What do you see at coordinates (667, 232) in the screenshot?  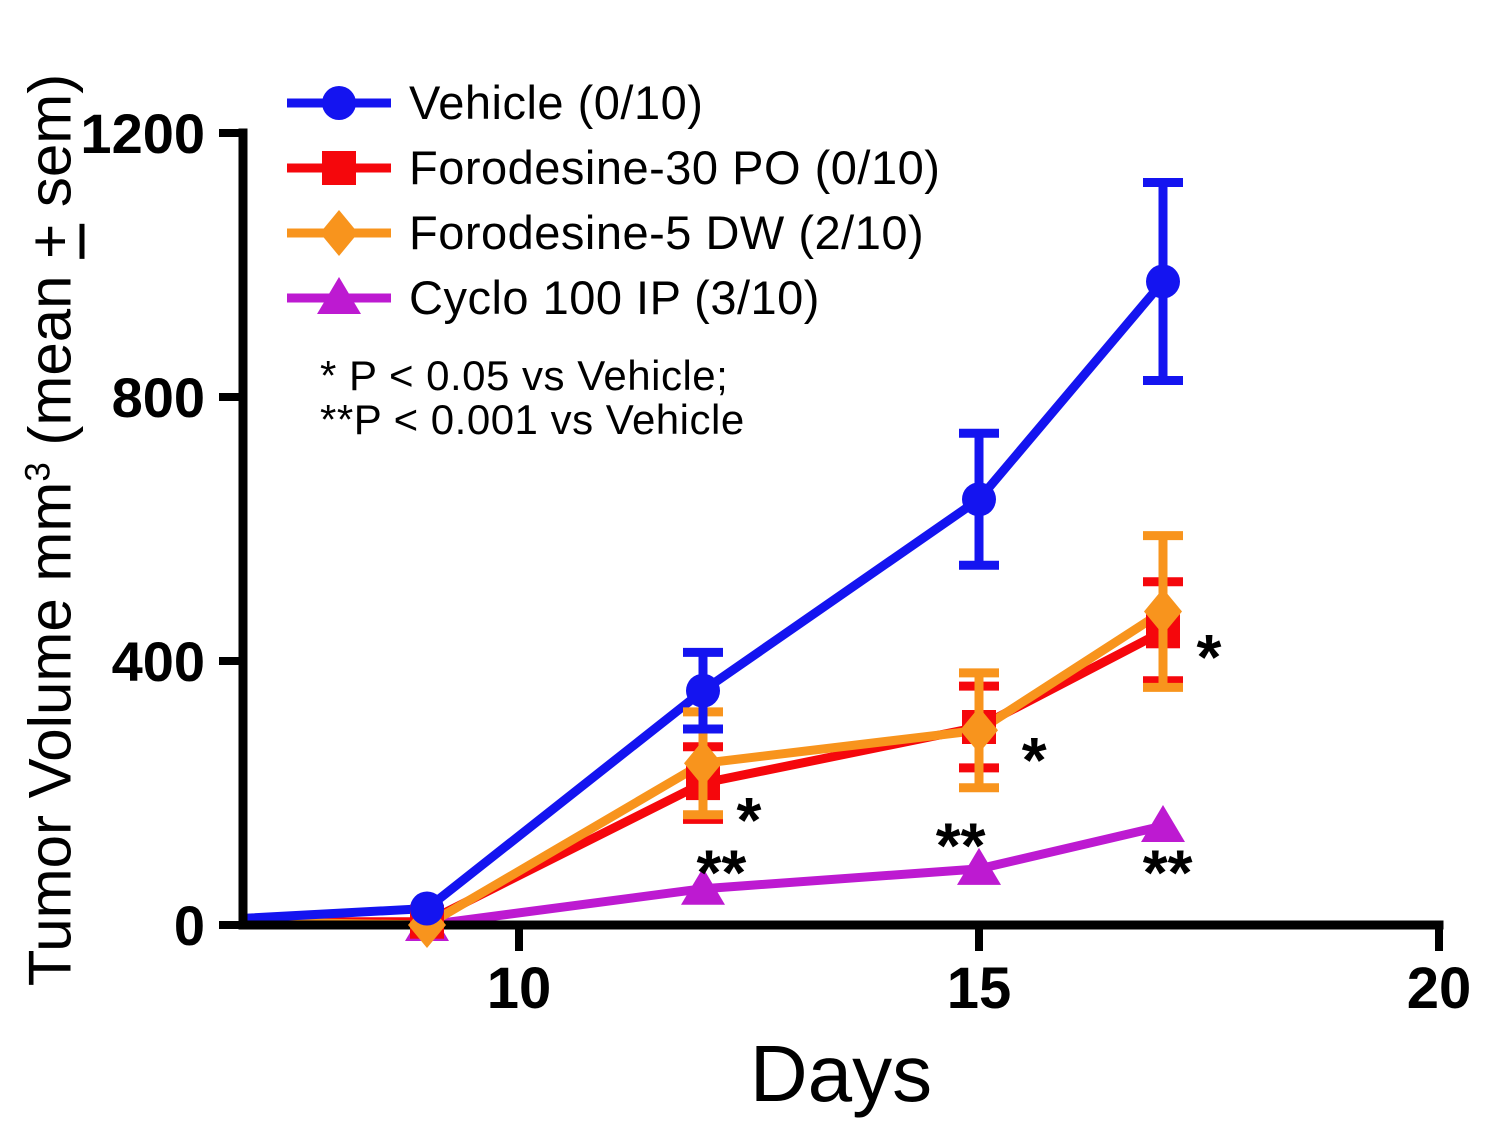 I see `legend-label-forodesine-5-dw: Forodesine-5 DW (2/10)` at bounding box center [667, 232].